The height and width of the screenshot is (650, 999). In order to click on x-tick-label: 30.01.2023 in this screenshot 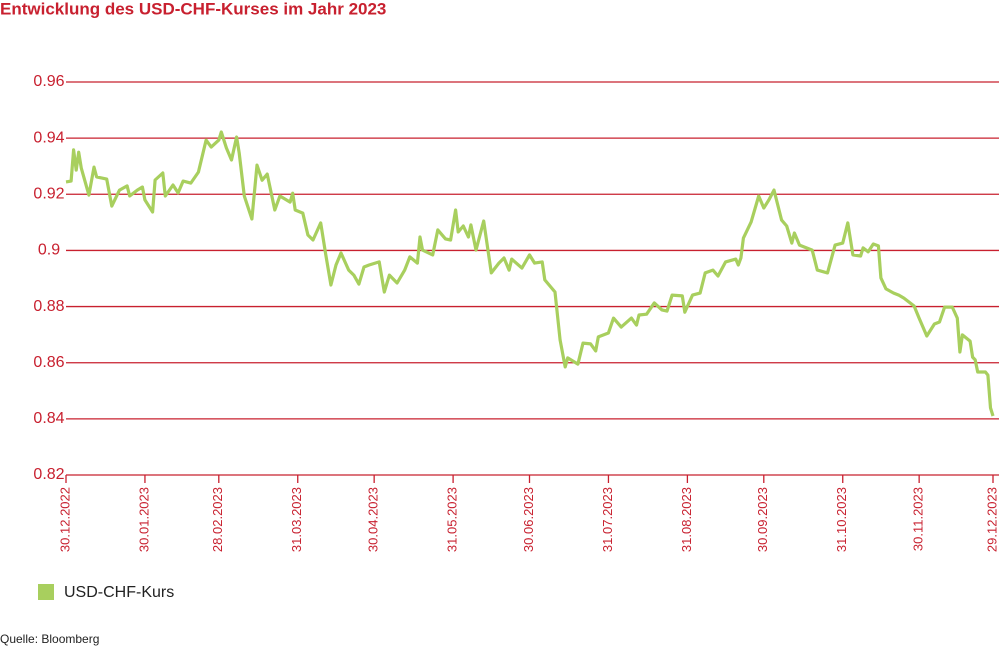, I will do `click(143, 519)`.